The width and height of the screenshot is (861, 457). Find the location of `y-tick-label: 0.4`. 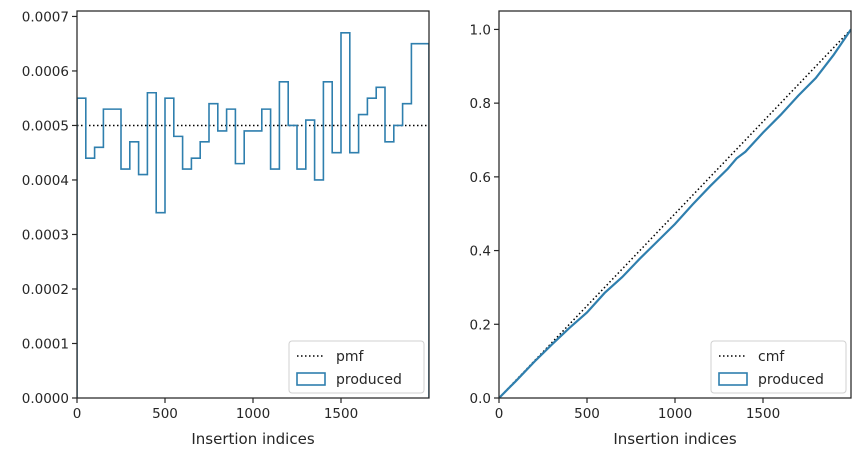

y-tick-label: 0.4 is located at coordinates (480, 252).